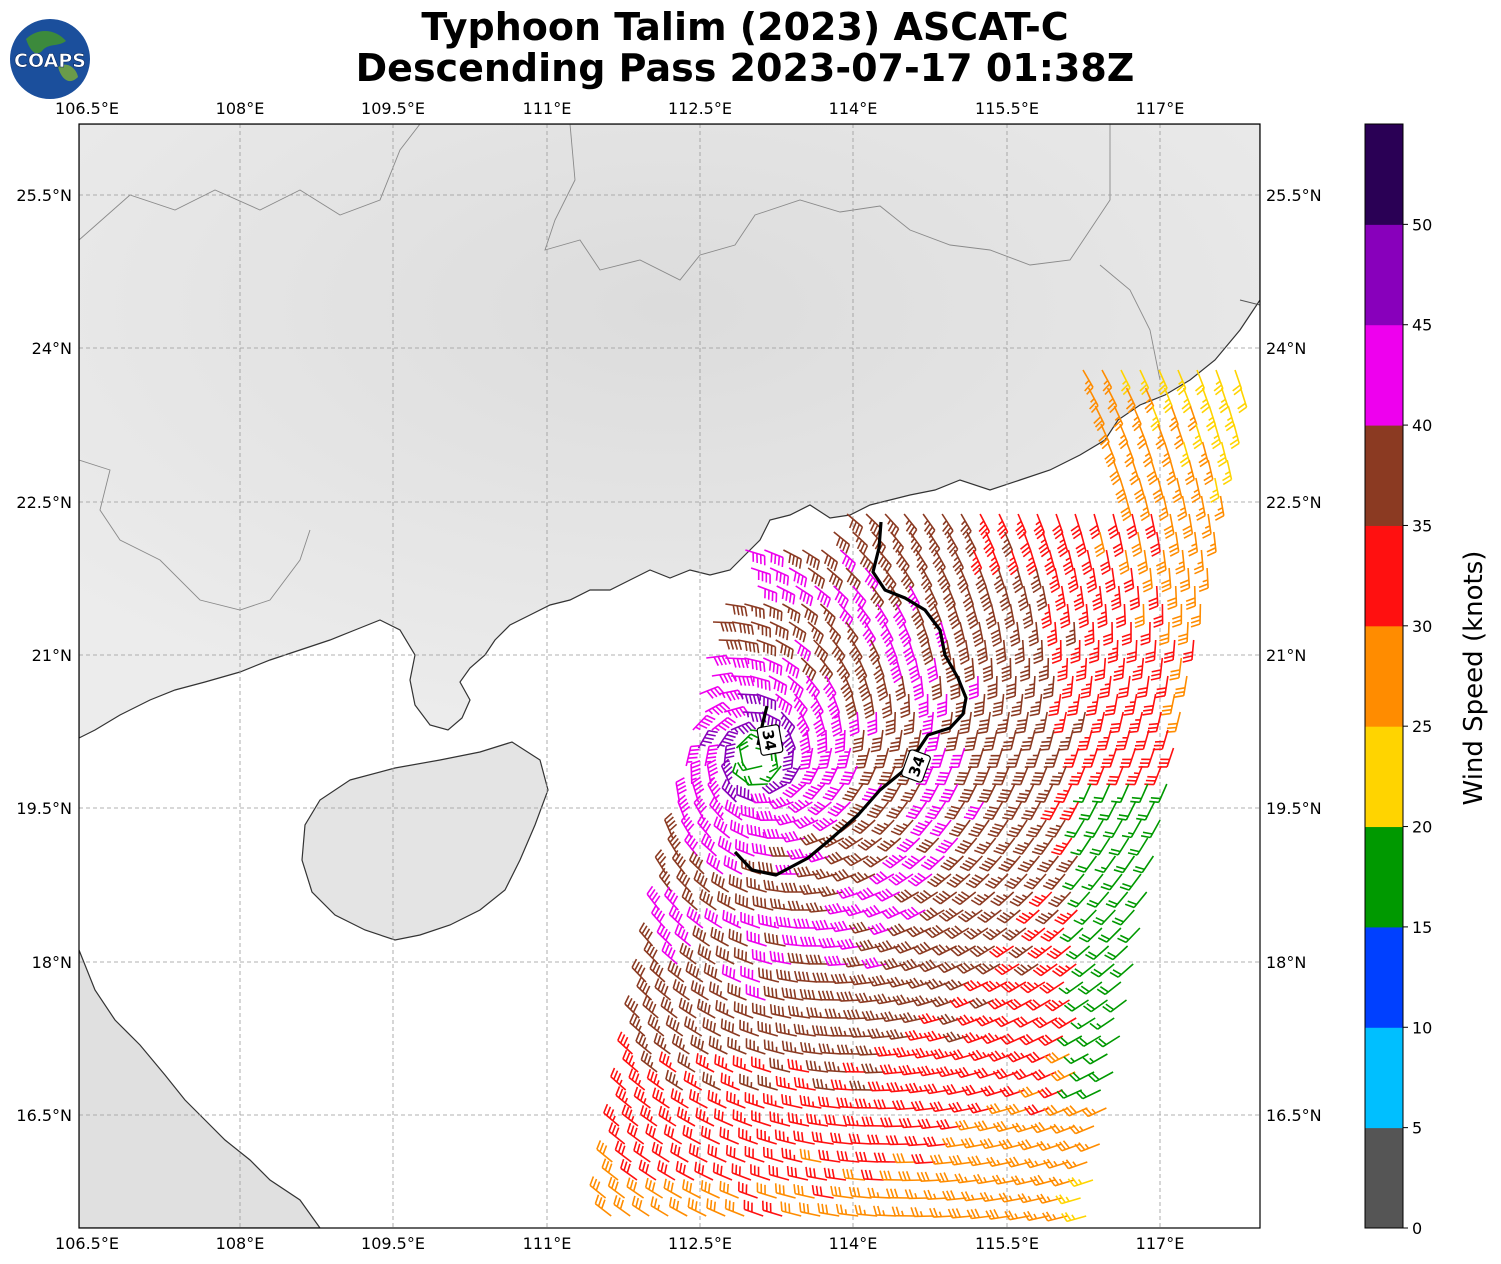  What do you see at coordinates (200, 1088) in the screenshot?
I see `land-vietnam` at bounding box center [200, 1088].